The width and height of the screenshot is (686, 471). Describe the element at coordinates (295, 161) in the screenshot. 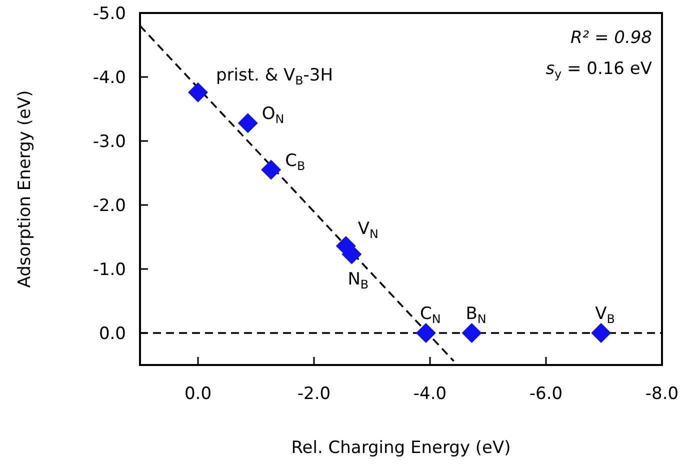

I see `annotation: C$_{B}$` at that location.